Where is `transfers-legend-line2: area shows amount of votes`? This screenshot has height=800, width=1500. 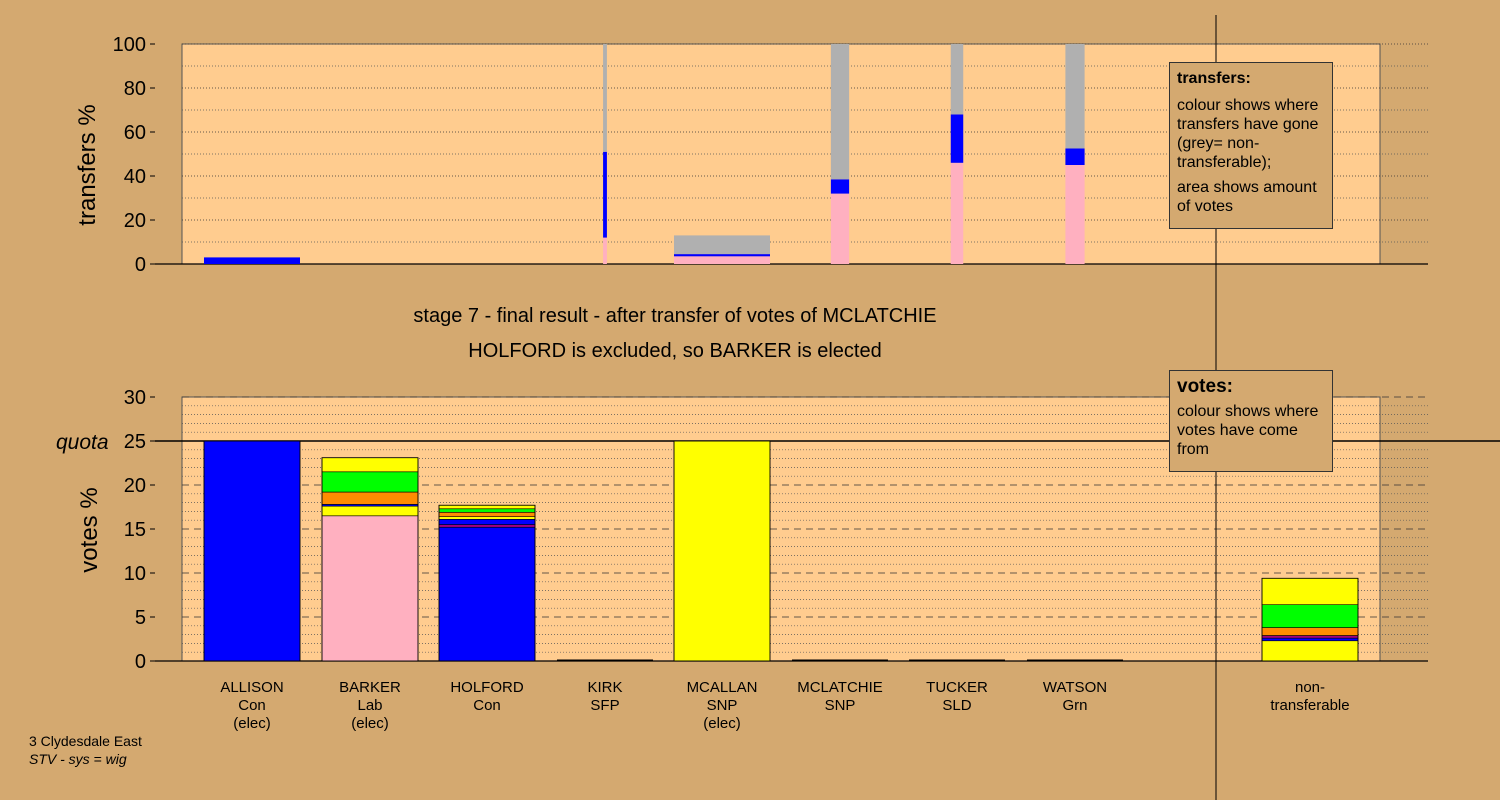 transfers-legend-line2: area shows amount of votes is located at coordinates (1247, 197).